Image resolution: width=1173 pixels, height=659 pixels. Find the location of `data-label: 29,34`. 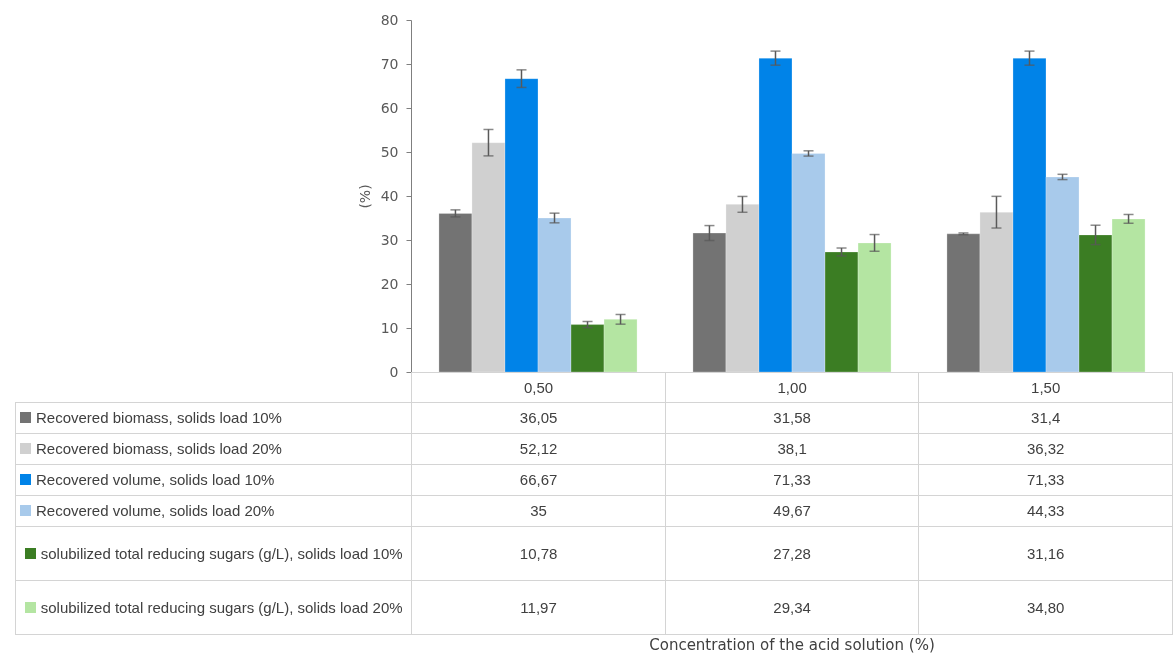

data-label: 29,34 is located at coordinates (792, 607).